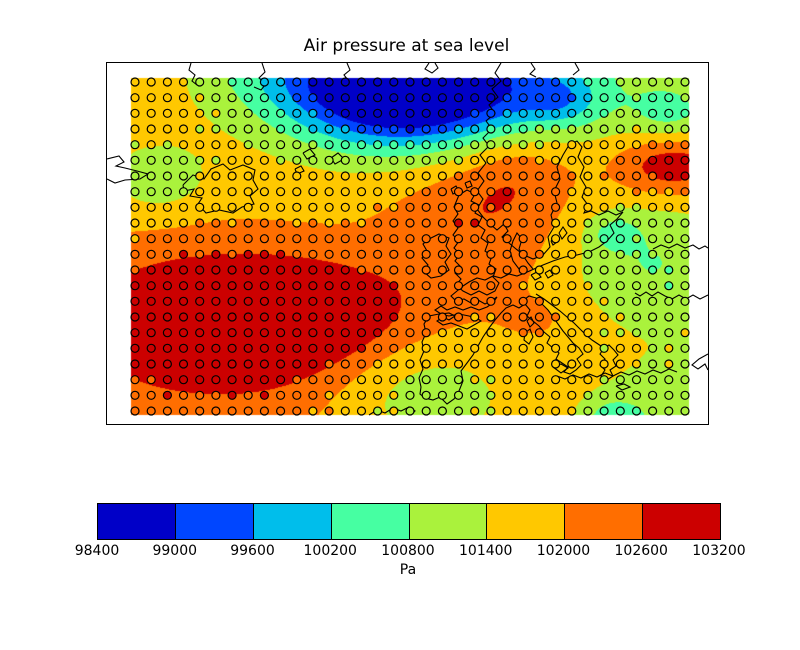  What do you see at coordinates (563, 551) in the screenshot?
I see `colorbar-tick-label: 102000` at bounding box center [563, 551].